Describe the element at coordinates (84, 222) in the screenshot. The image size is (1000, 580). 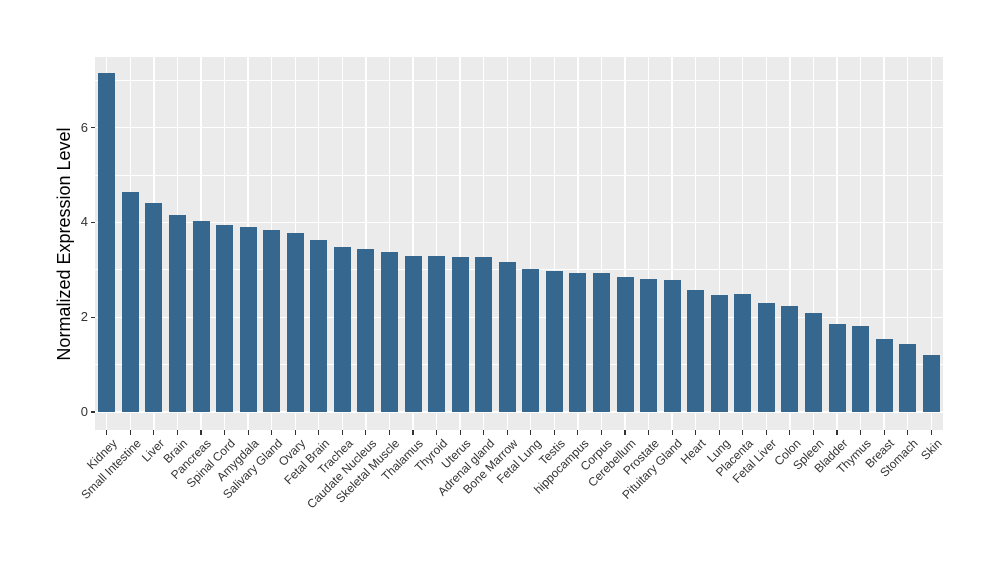
I see `y-tick-label: 4` at that location.